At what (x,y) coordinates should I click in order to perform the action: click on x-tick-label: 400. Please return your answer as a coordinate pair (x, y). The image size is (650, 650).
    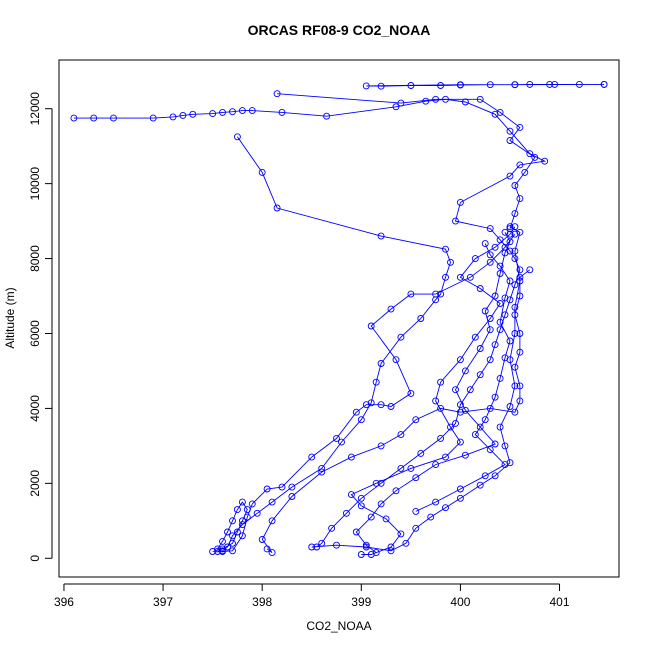
    Looking at the image, I should click on (460, 602).